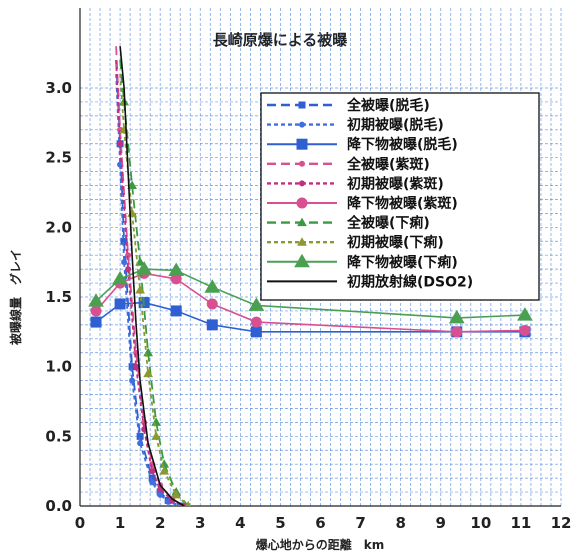 The height and width of the screenshot is (553, 579). I want to click on legend-entry: 初期被曝(紫斑), so click(355, 183).